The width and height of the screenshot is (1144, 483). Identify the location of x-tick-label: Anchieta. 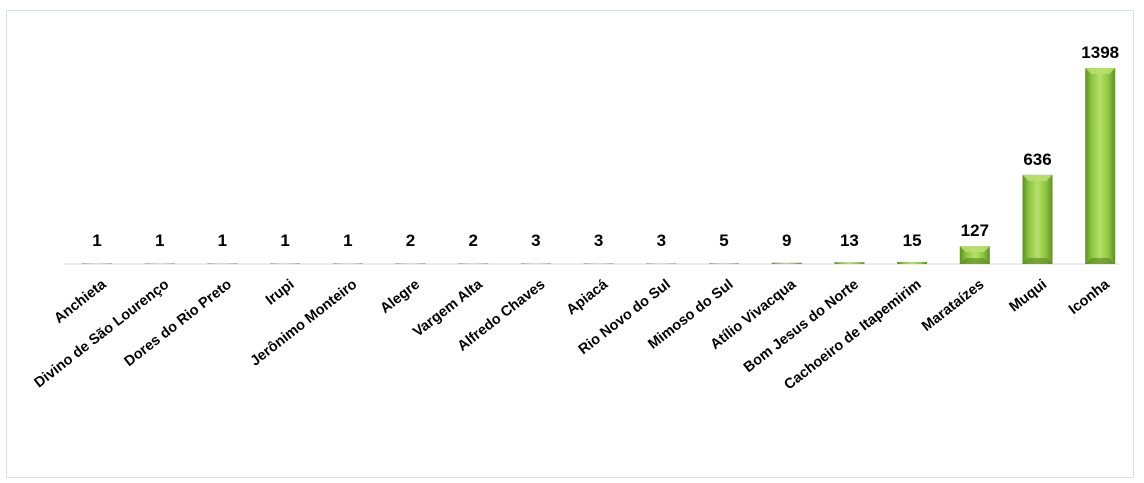
(80, 301).